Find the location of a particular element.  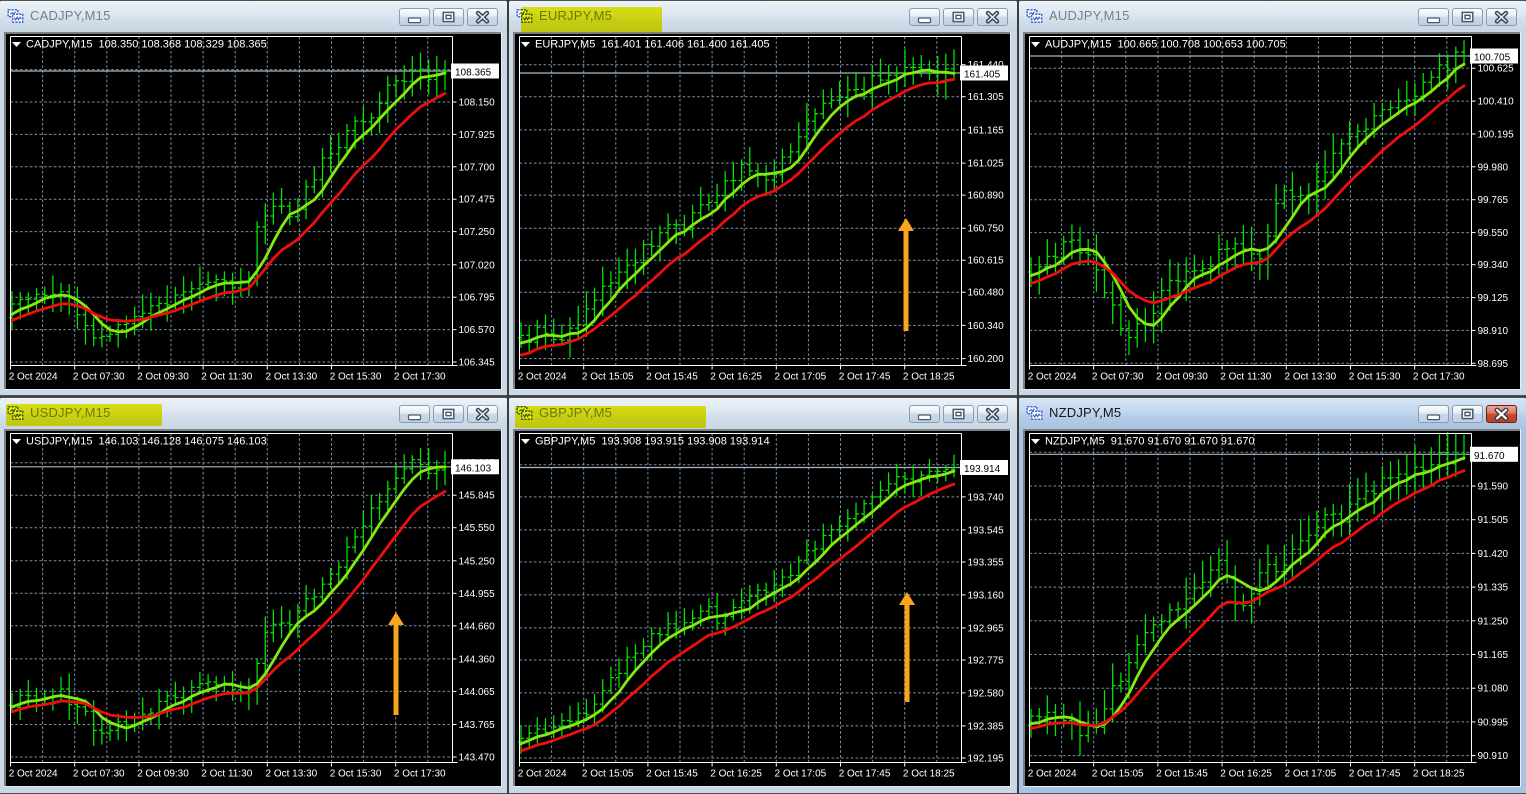

svg-text: 100.410 is located at coordinates (1496, 102).